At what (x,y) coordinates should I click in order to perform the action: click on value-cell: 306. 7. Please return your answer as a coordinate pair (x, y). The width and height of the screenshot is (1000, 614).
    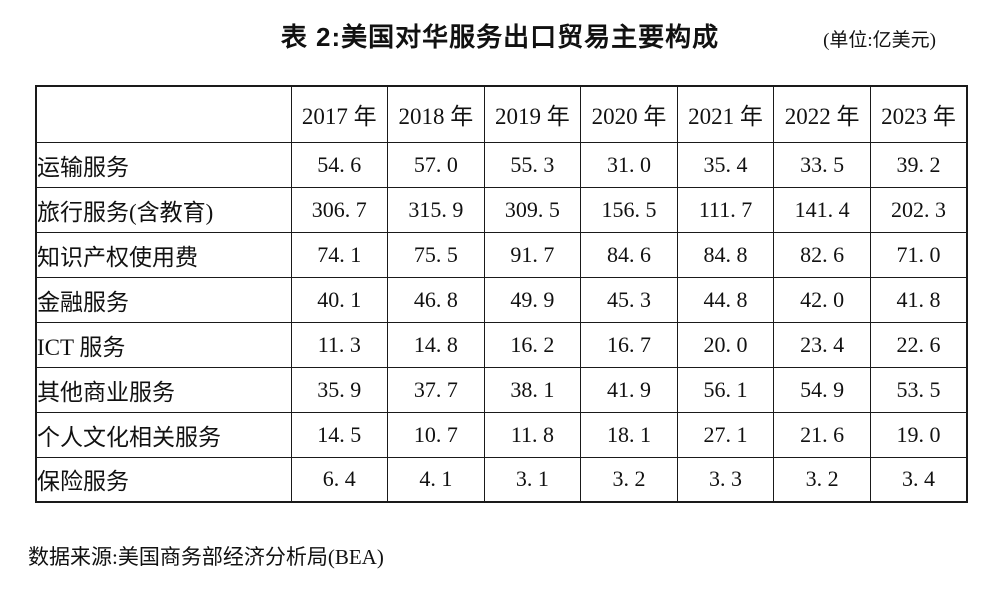
    Looking at the image, I should click on (339, 209).